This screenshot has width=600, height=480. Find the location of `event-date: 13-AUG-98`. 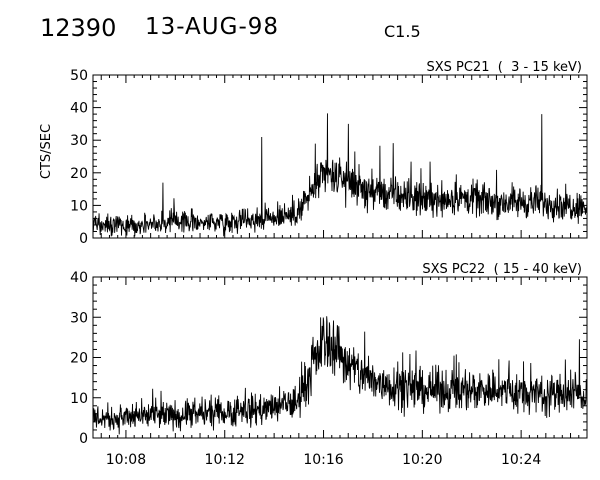

event-date: 13-AUG-98 is located at coordinates (212, 27).